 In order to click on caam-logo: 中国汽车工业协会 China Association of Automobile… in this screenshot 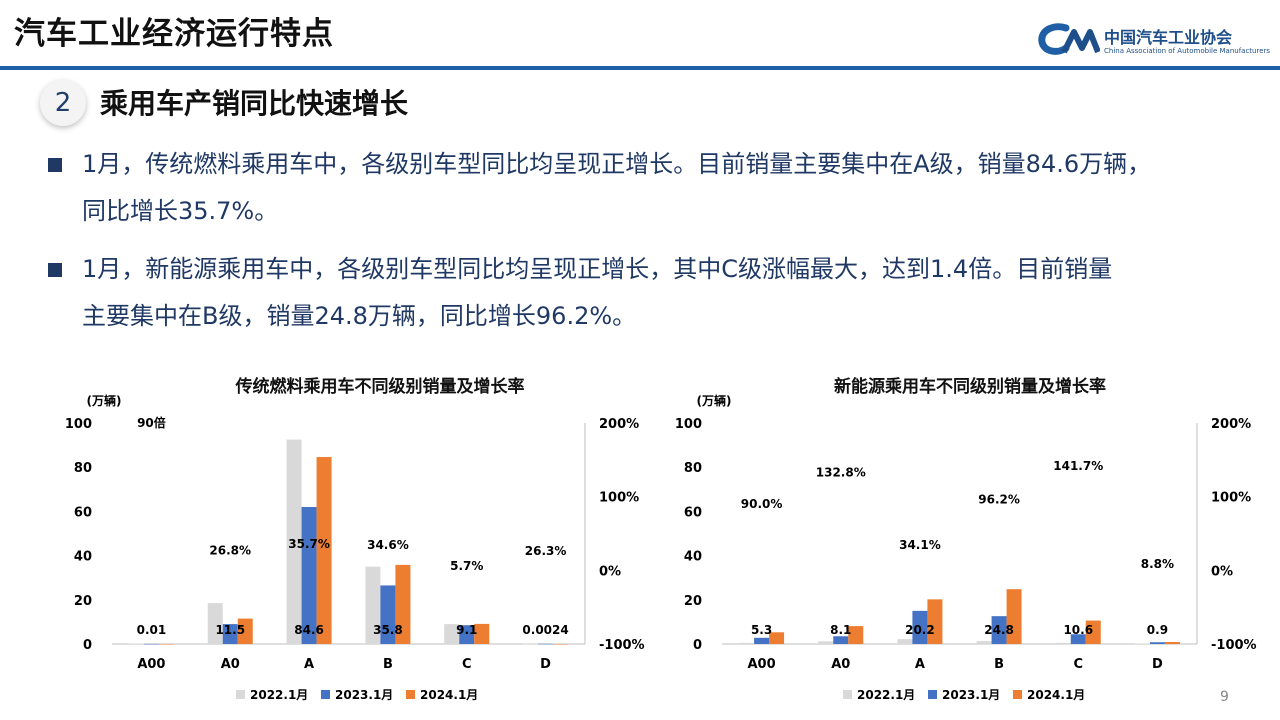, I will do `click(1153, 42)`.